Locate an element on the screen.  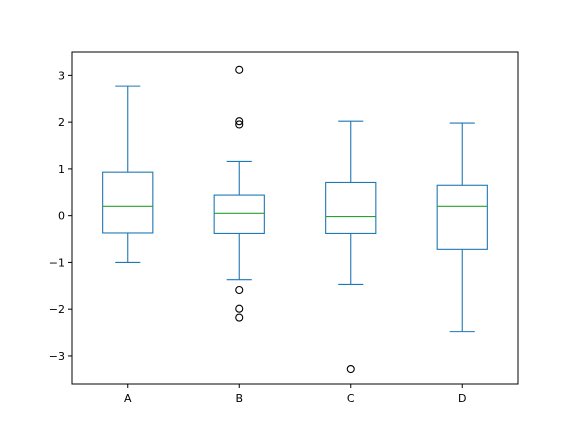
x-tick-label: B is located at coordinates (239, 398).